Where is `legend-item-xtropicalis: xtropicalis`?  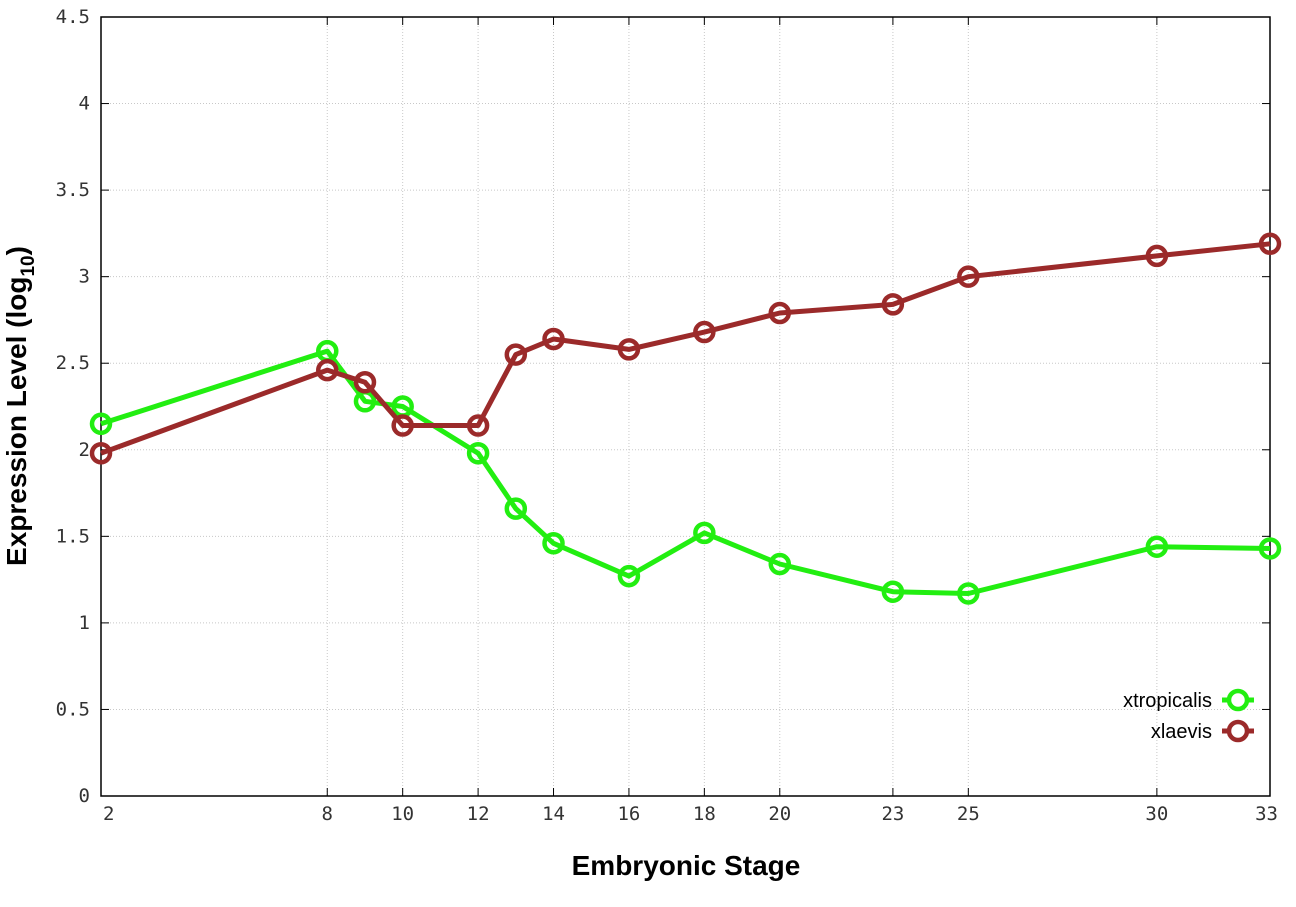 legend-item-xtropicalis: xtropicalis is located at coordinates (1188, 700).